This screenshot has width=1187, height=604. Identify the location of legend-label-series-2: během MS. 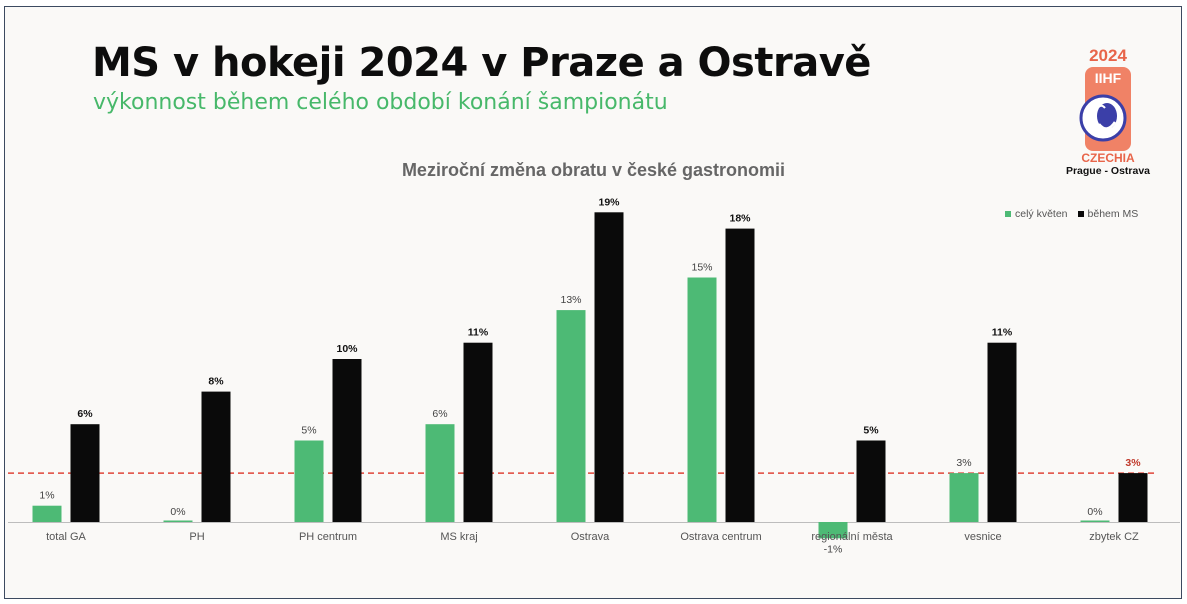
(1113, 214).